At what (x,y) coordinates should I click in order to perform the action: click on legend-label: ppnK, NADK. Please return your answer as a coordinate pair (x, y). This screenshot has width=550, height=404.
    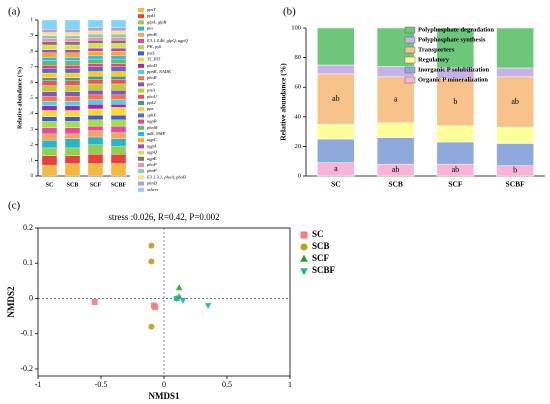
    Looking at the image, I should click on (159, 72).